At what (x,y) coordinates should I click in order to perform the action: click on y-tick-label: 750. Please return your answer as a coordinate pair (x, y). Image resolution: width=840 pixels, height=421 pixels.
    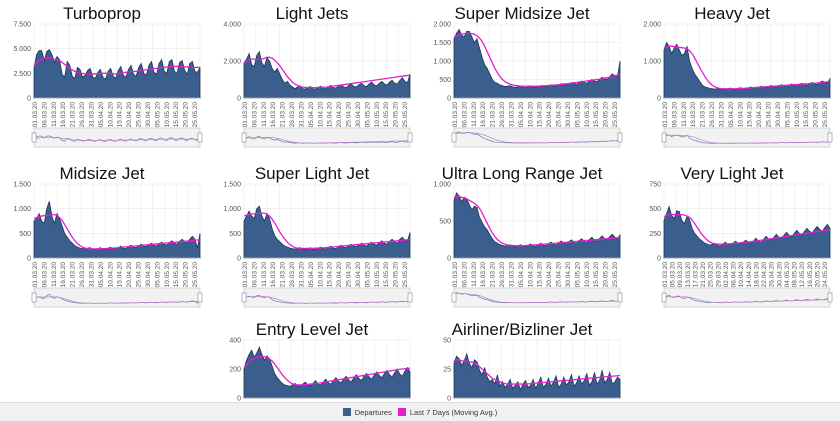
    Looking at the image, I should click on (655, 185).